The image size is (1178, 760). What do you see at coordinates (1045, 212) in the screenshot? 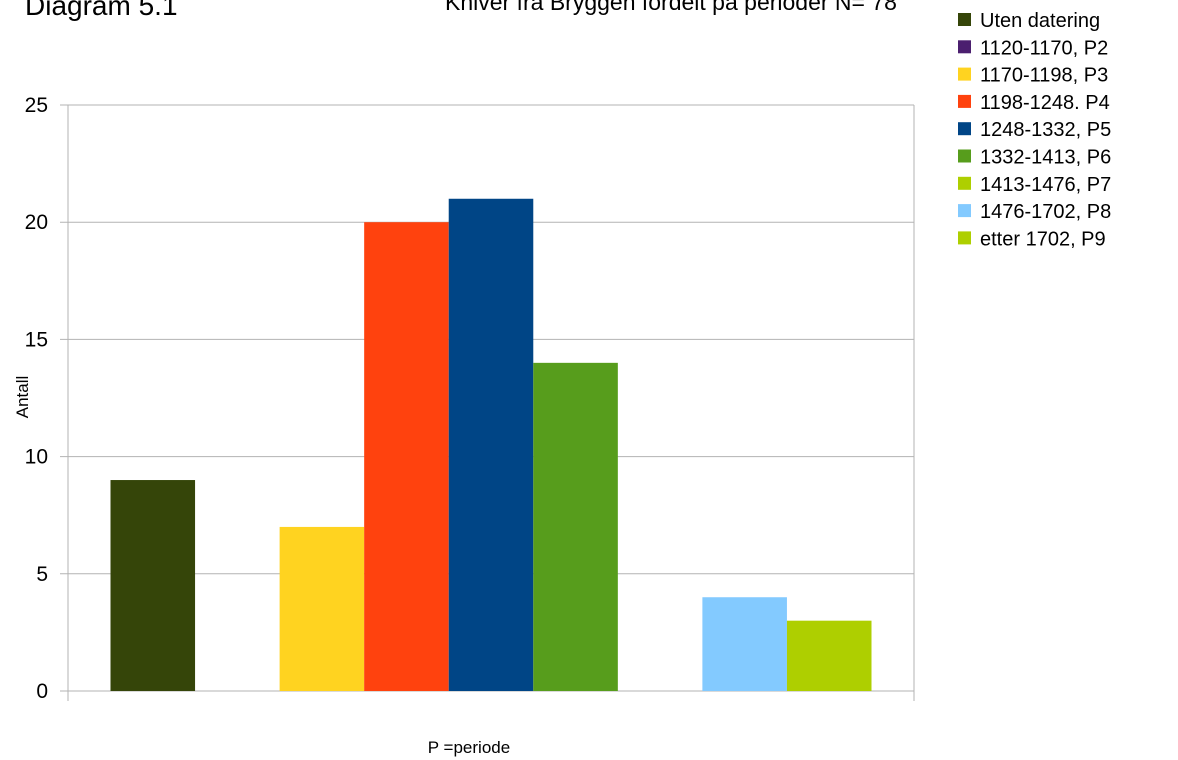
I see `legend-label: 1476-1702, P8` at bounding box center [1045, 212].